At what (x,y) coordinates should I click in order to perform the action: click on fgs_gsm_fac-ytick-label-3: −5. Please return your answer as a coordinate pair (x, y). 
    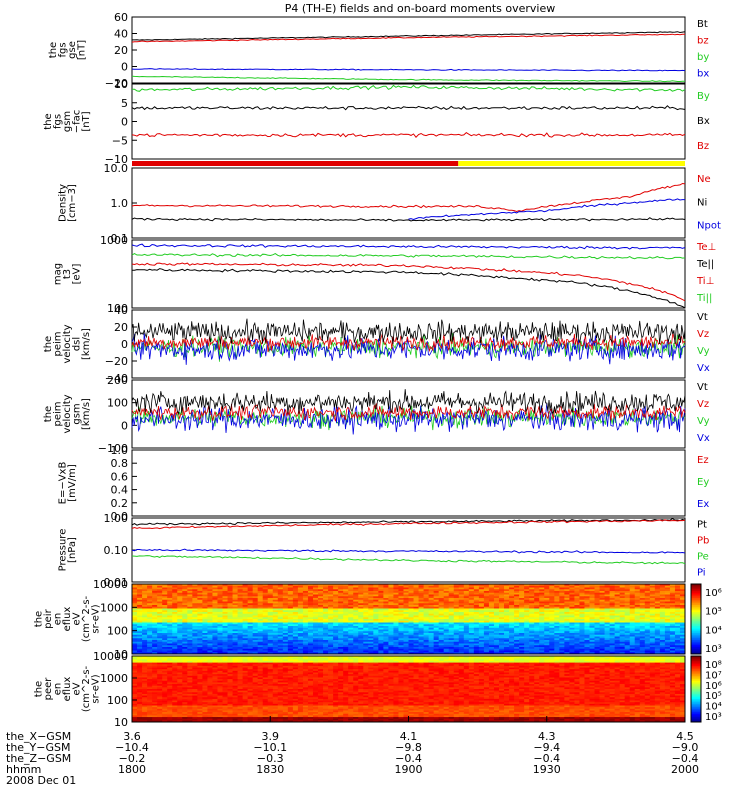
    Looking at the image, I should click on (120, 140).